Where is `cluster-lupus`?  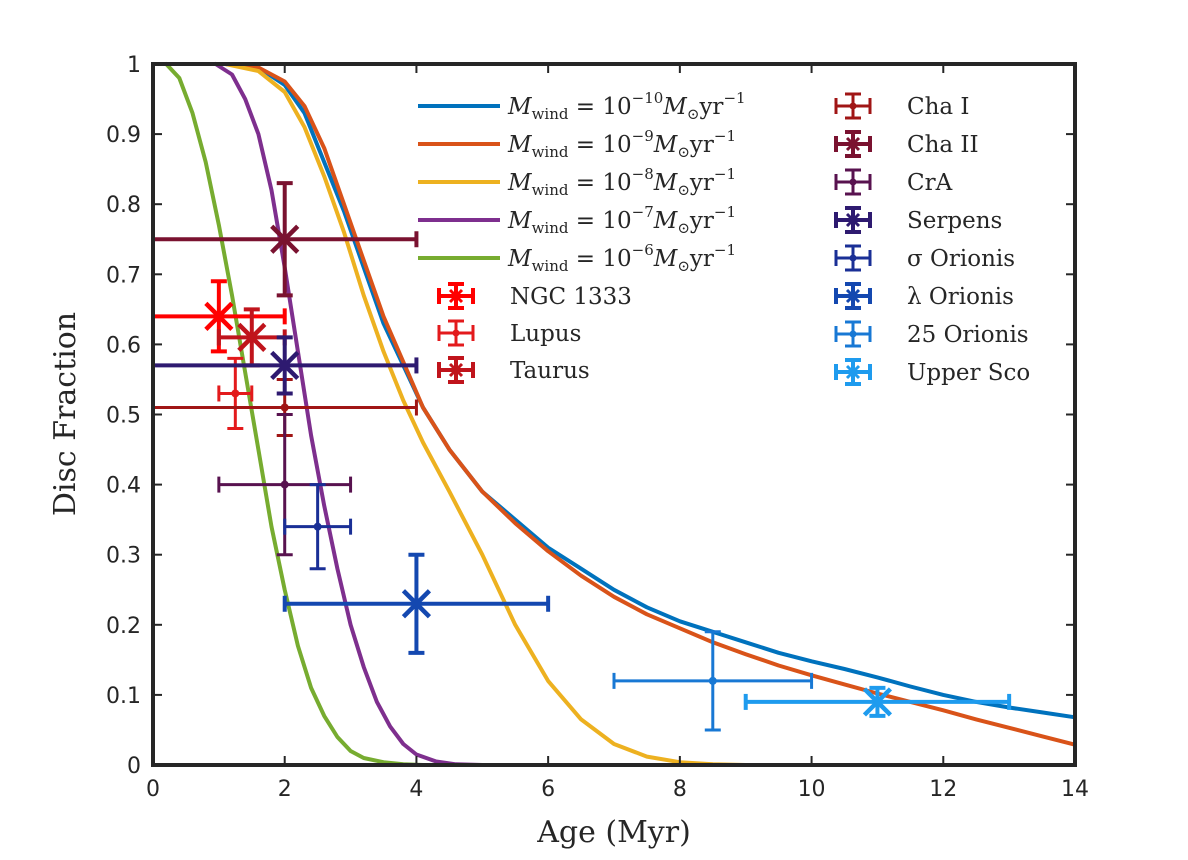
cluster-lupus is located at coordinates (235, 393).